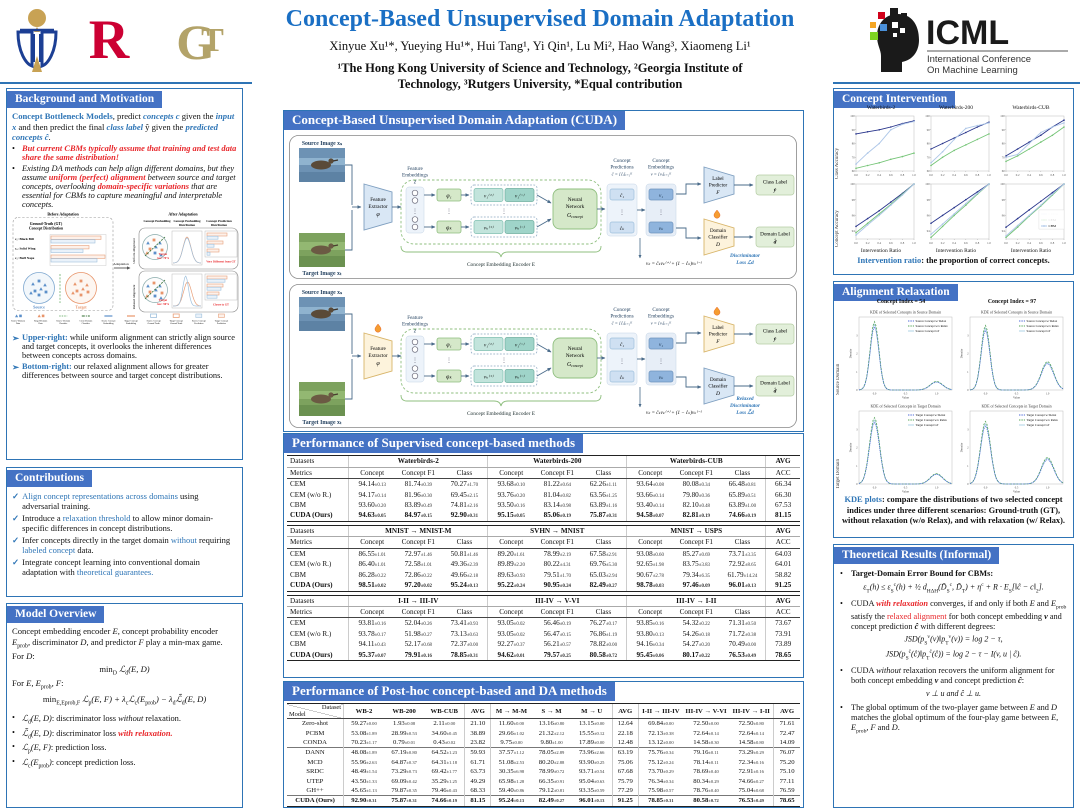  I want to click on table-cell: 83.89±0.49, so click(418, 505).